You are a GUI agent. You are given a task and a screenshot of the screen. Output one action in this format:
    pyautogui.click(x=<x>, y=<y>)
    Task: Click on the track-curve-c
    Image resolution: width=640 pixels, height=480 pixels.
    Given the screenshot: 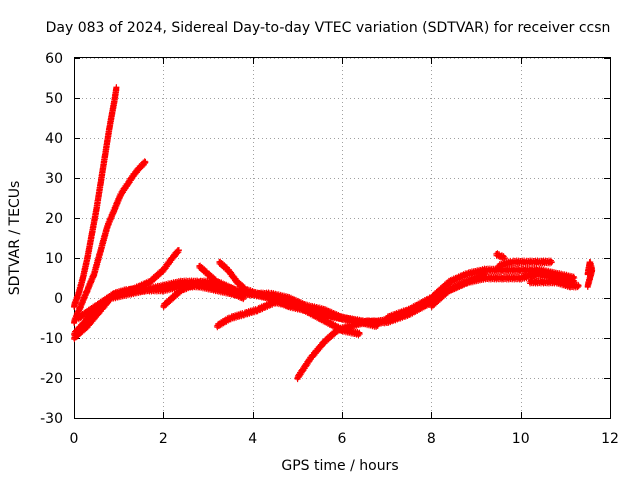 What is the action you would take?
    pyautogui.click(x=128, y=285)
    